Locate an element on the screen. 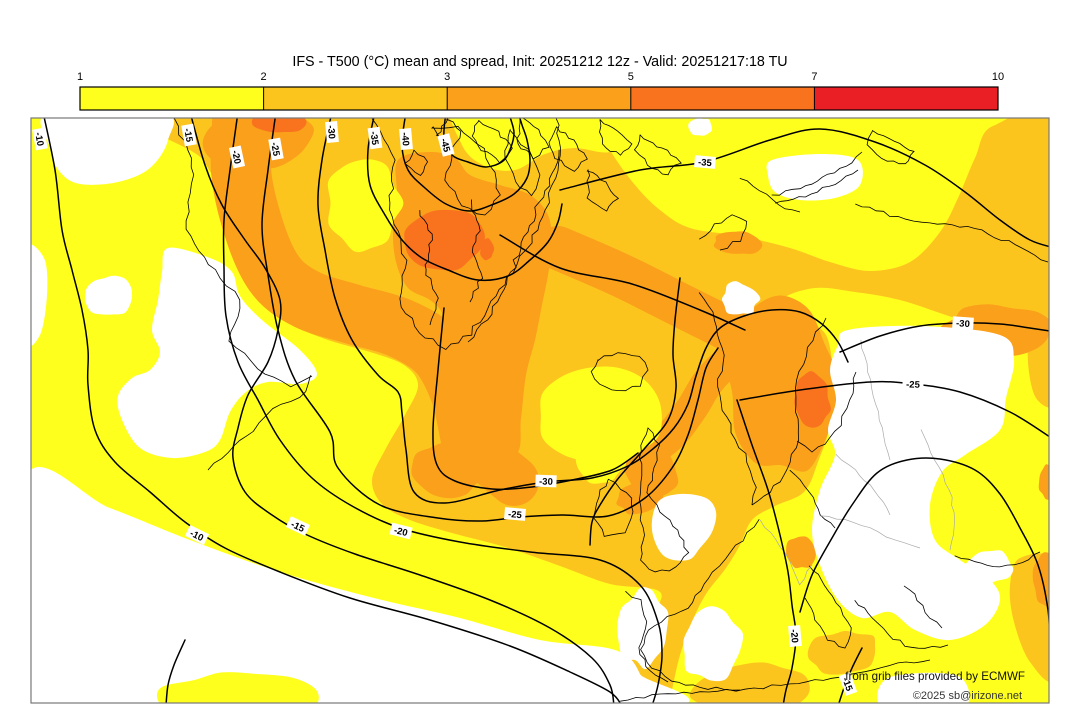 The image size is (1080, 718). svg-text: -40 is located at coordinates (405, 139).